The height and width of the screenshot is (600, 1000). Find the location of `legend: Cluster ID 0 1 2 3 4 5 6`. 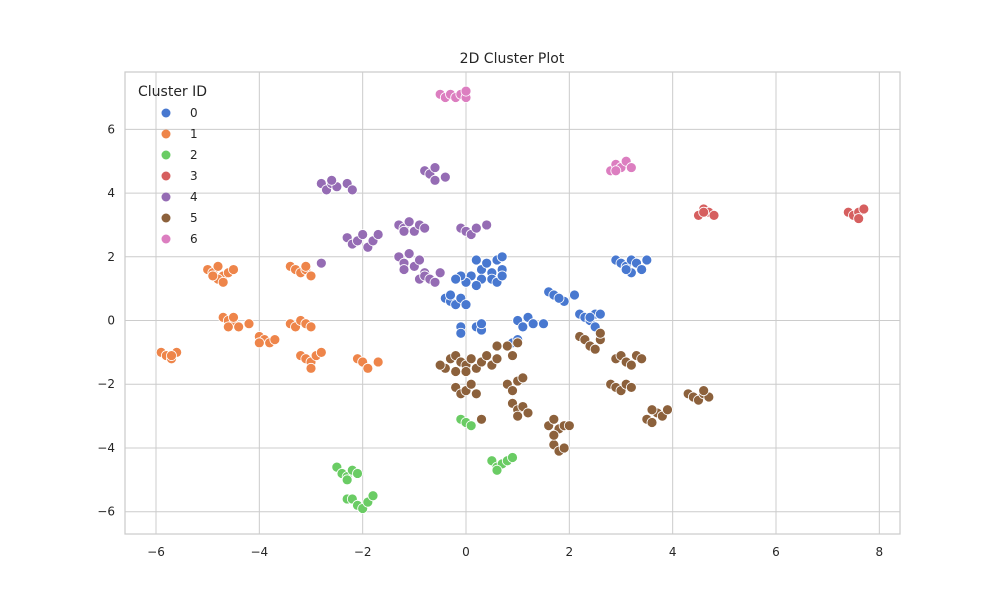

legend: Cluster ID 0 1 2 3 4 5 6 is located at coordinates (172, 165).